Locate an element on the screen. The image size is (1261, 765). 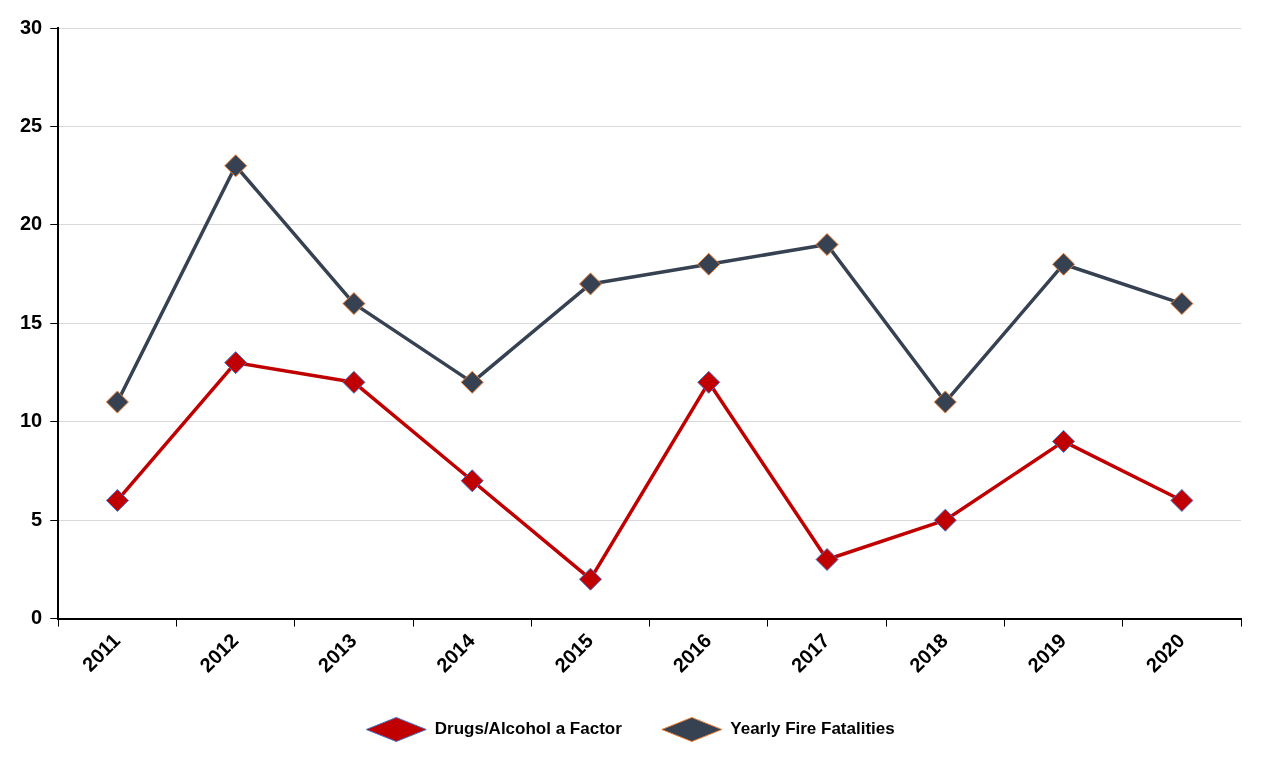
y-tick-label: 10 is located at coordinates (31, 420).